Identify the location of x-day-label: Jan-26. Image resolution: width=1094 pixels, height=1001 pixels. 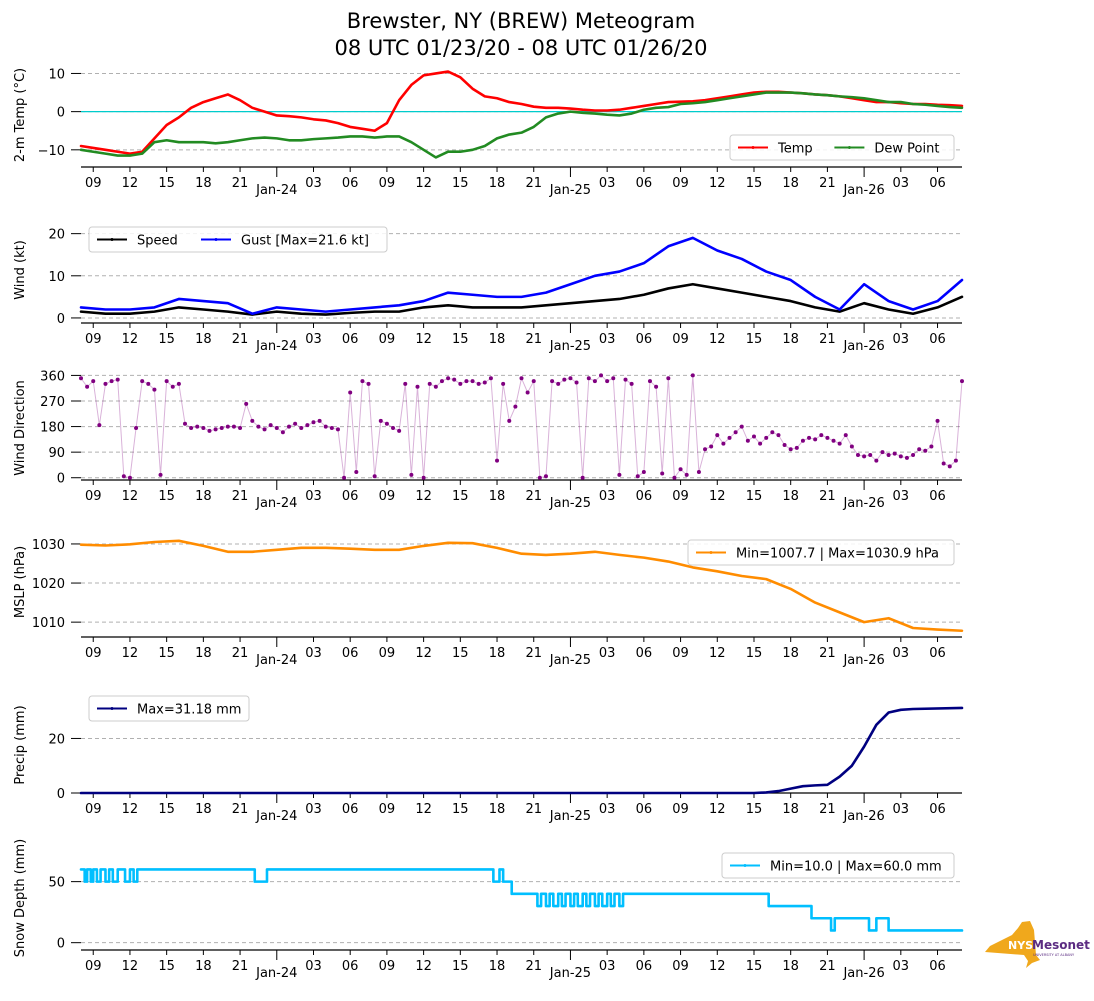
(863, 503).